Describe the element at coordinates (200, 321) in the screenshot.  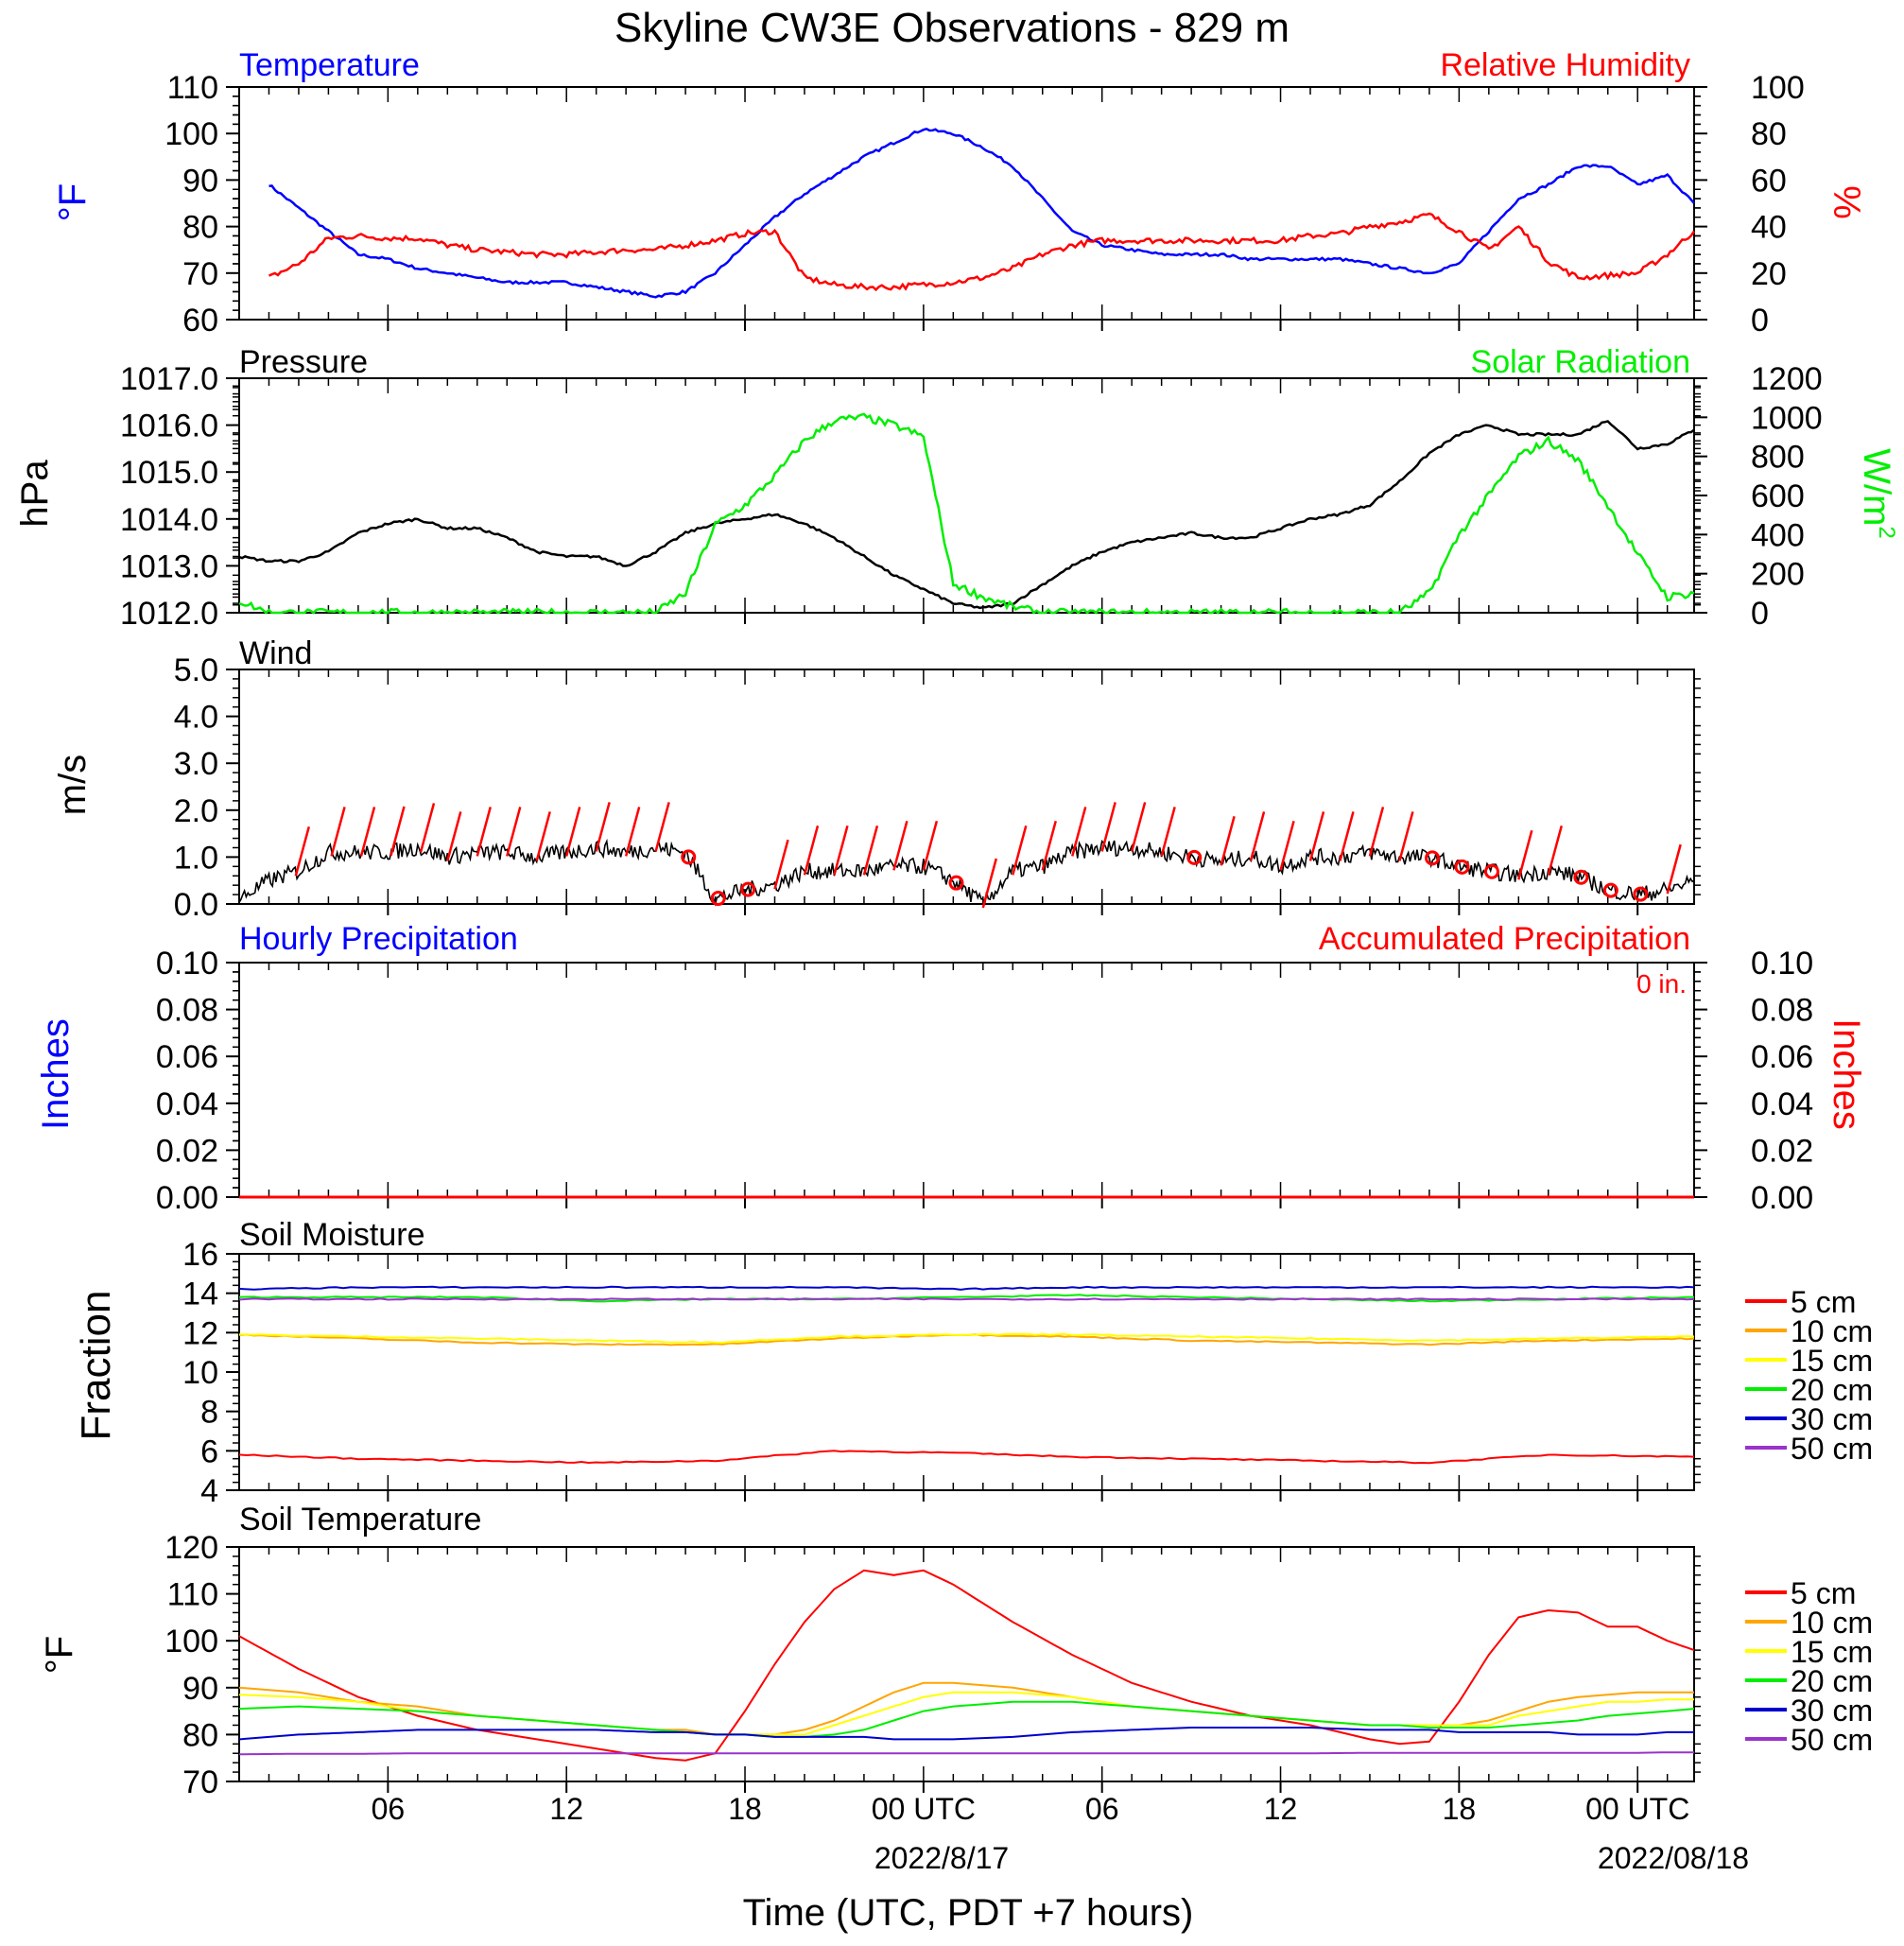
I see `y-tick-label: 60` at that location.